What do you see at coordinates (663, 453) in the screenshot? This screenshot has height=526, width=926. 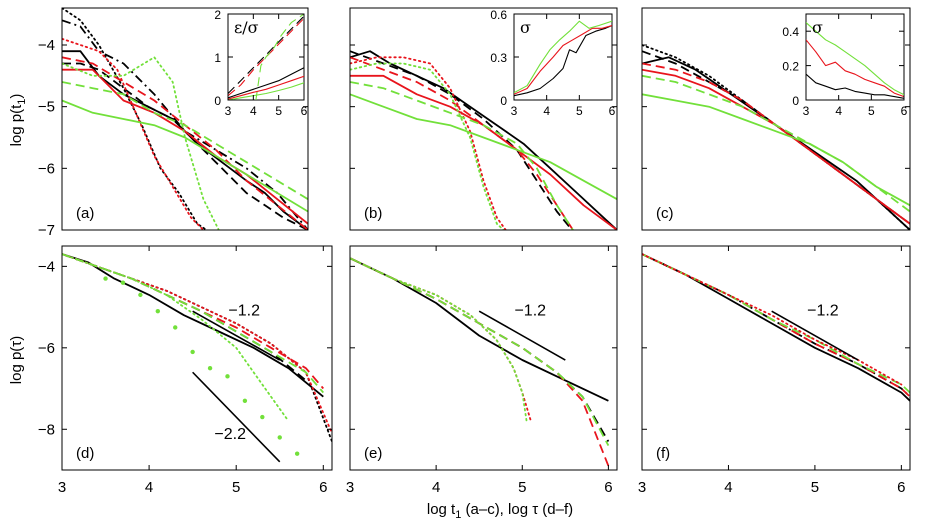 I see `panel-label: (f)` at bounding box center [663, 453].